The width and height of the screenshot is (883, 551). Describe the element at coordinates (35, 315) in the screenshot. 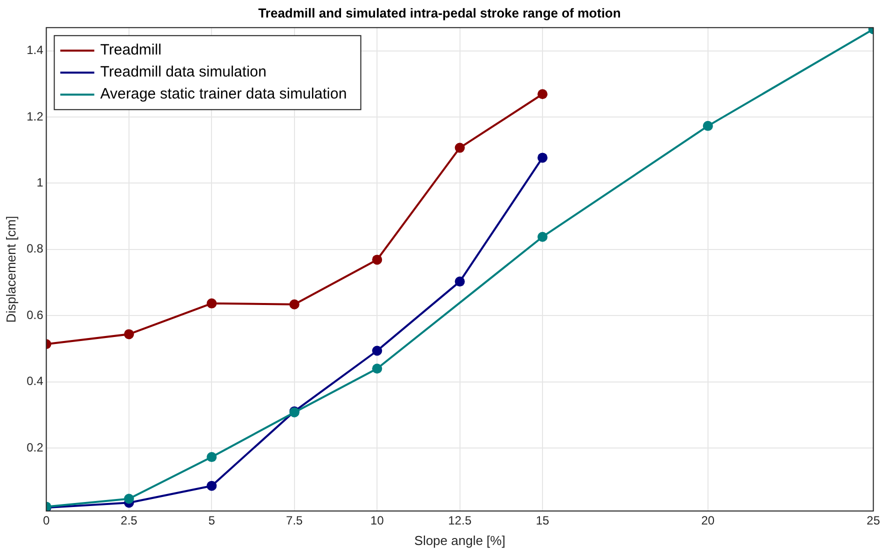

I see `y-tick-label: 0.6` at that location.